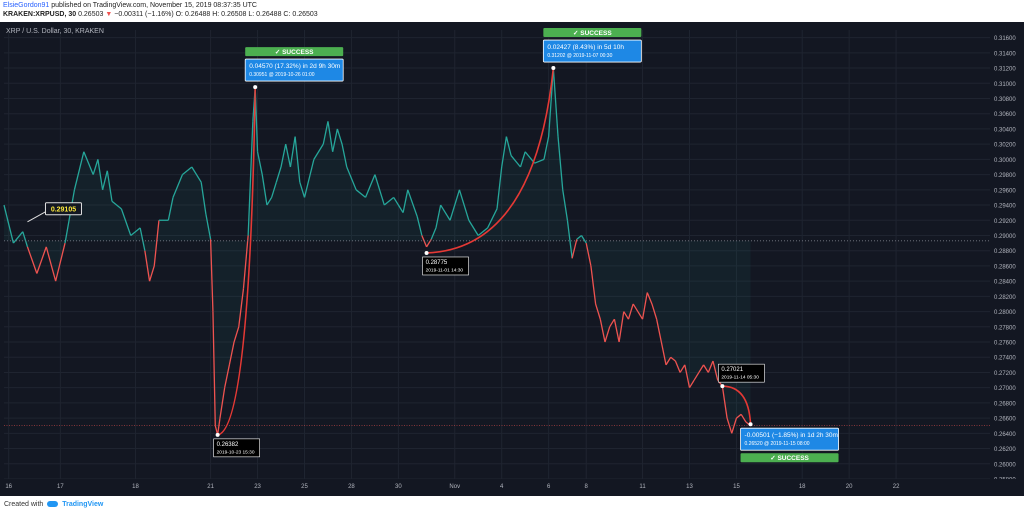  I want to click on x-tick-label: 21, so click(210, 487).